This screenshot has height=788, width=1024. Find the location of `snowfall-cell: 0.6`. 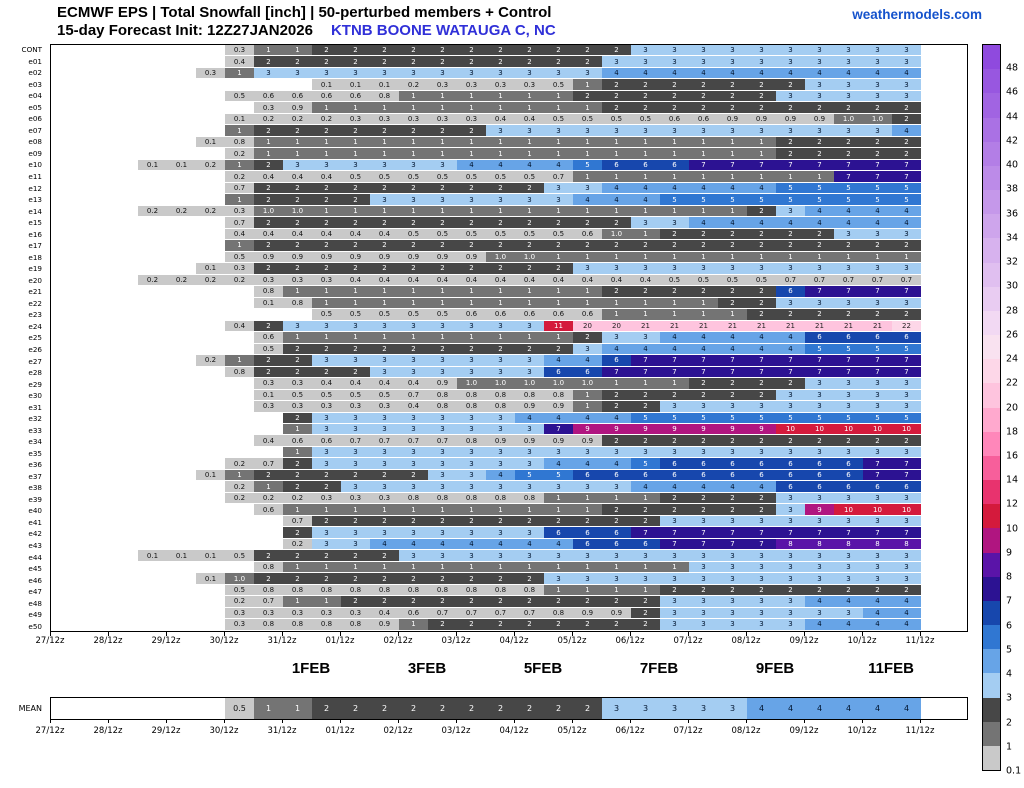

snowfall-cell: 0.6 is located at coordinates (587, 315).